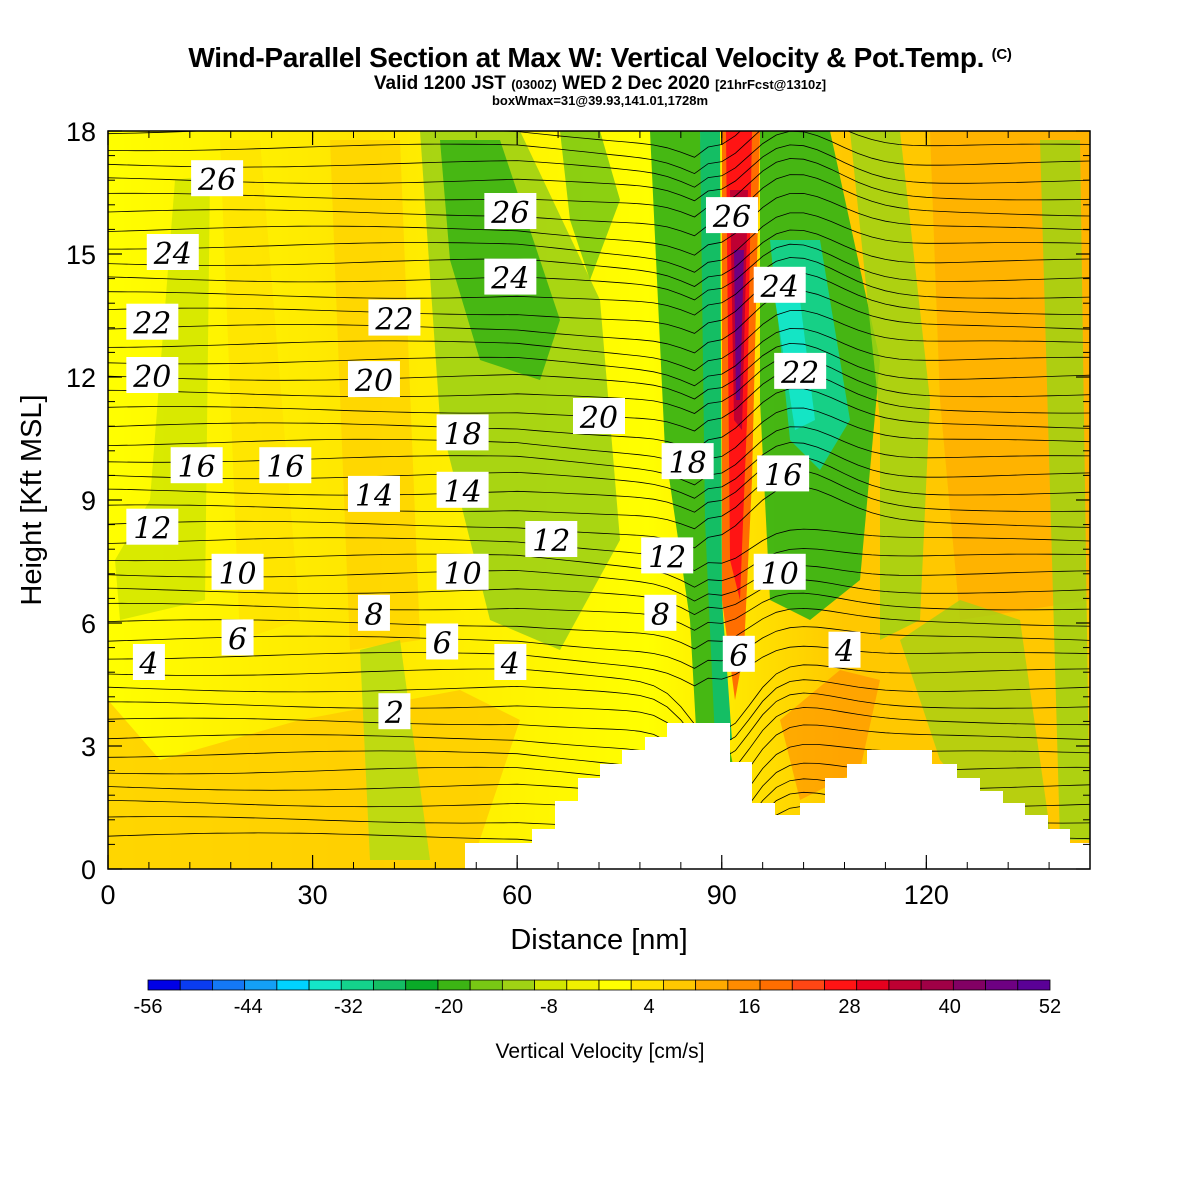  I want to click on contour-label: 22, so click(152, 322).